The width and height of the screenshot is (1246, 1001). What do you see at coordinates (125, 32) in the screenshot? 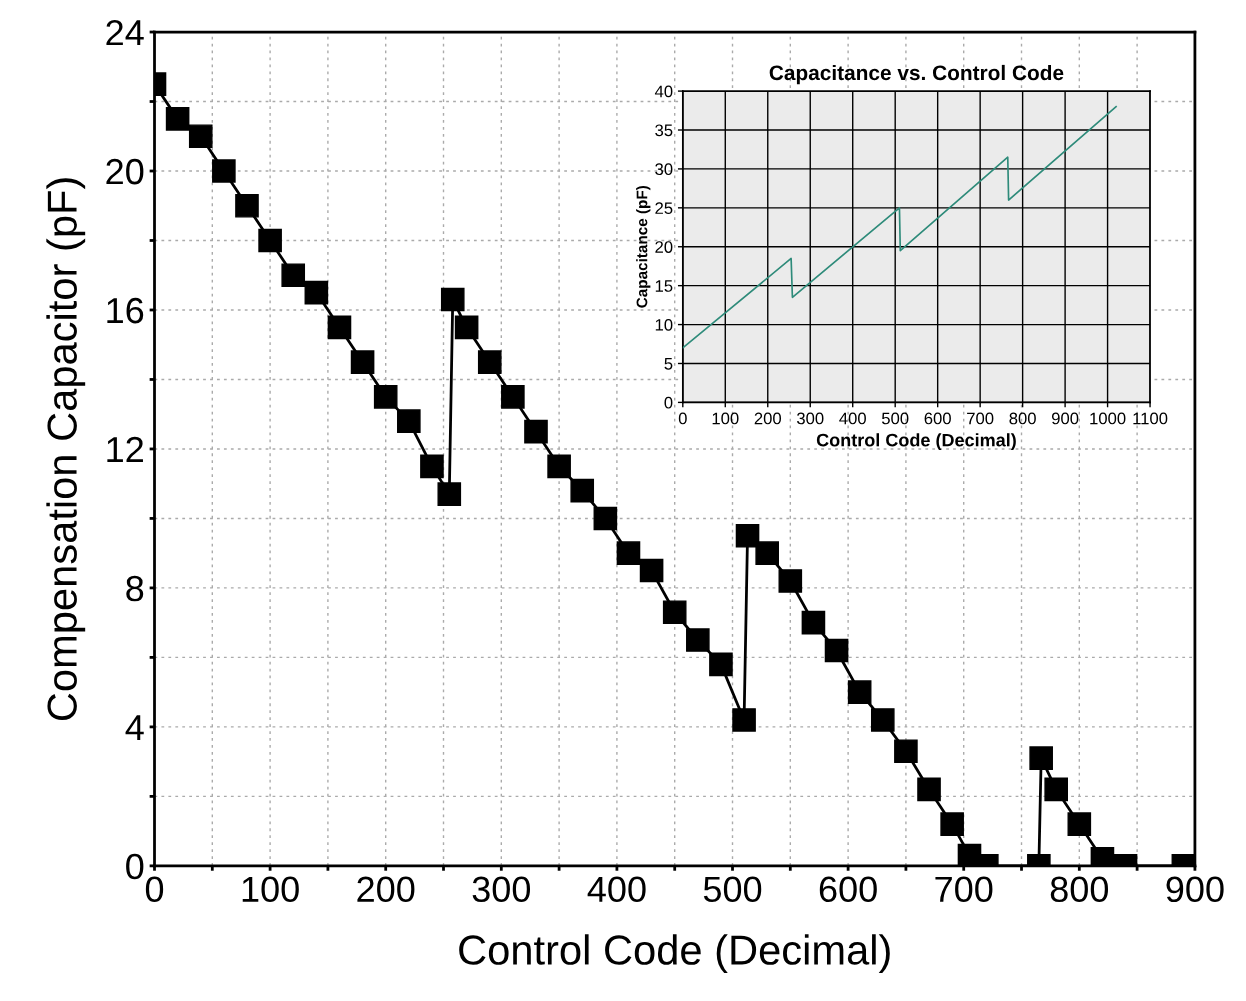
I see `y-tick-label: 24` at bounding box center [125, 32].